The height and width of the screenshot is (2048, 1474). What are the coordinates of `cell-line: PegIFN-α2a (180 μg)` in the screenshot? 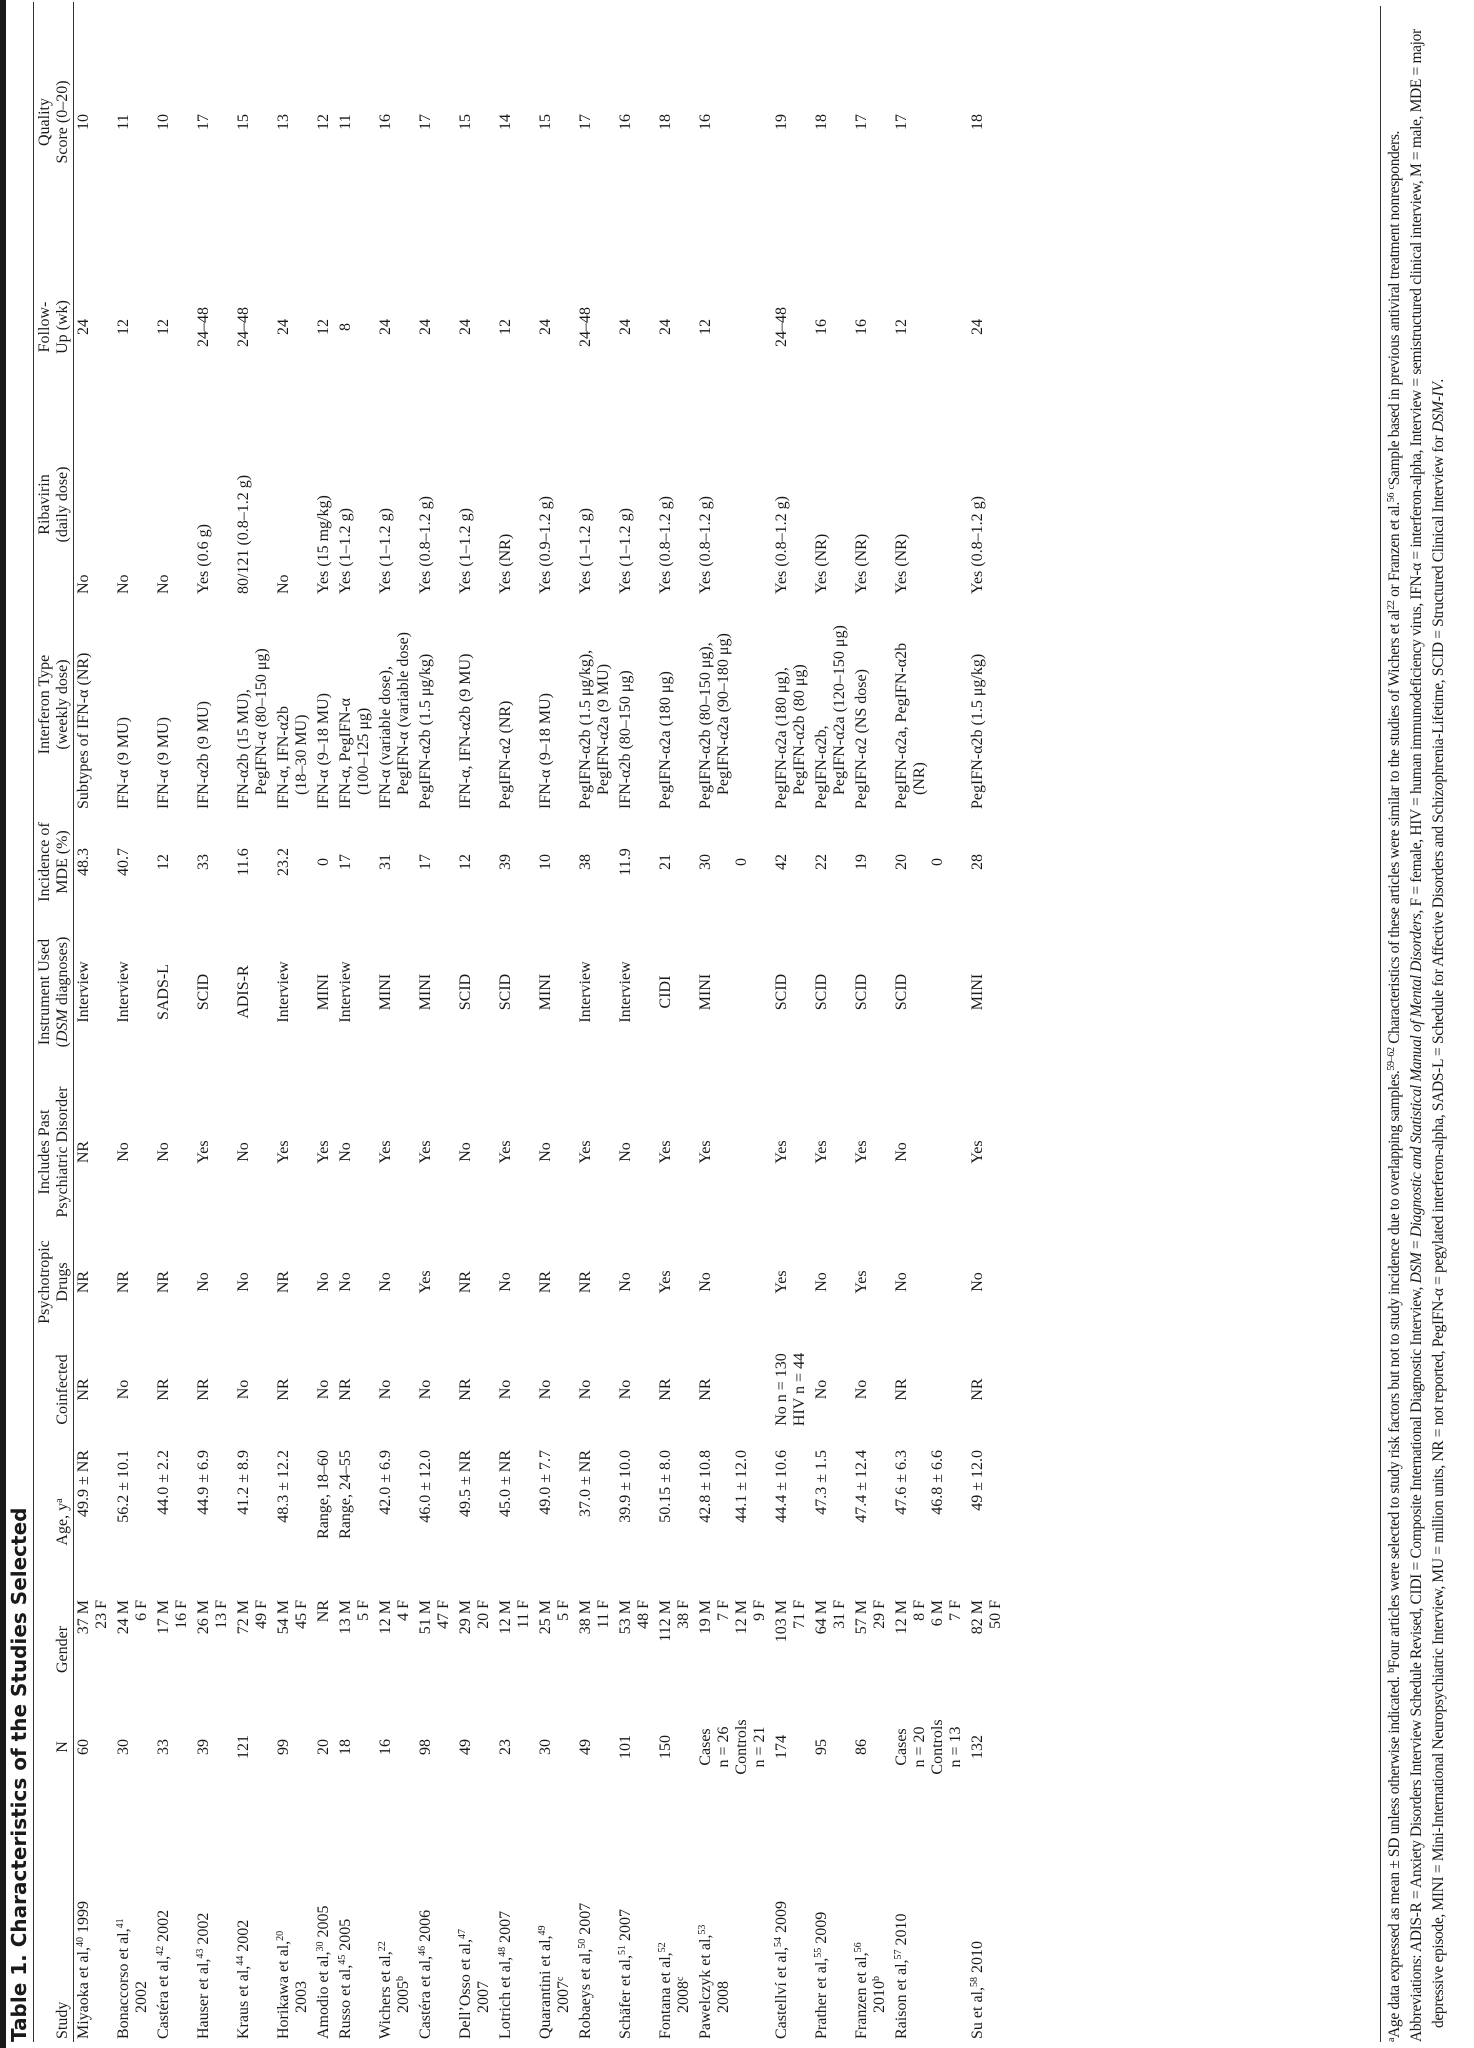 It's located at (665, 740).